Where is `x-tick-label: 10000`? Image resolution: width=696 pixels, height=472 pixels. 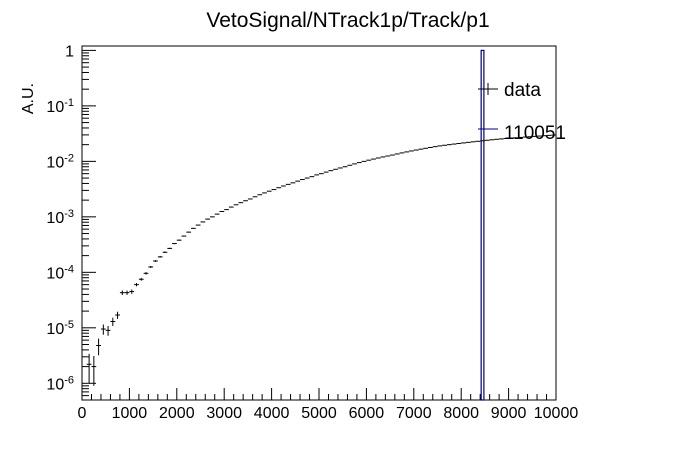 x-tick-label: 10000 is located at coordinates (556, 413).